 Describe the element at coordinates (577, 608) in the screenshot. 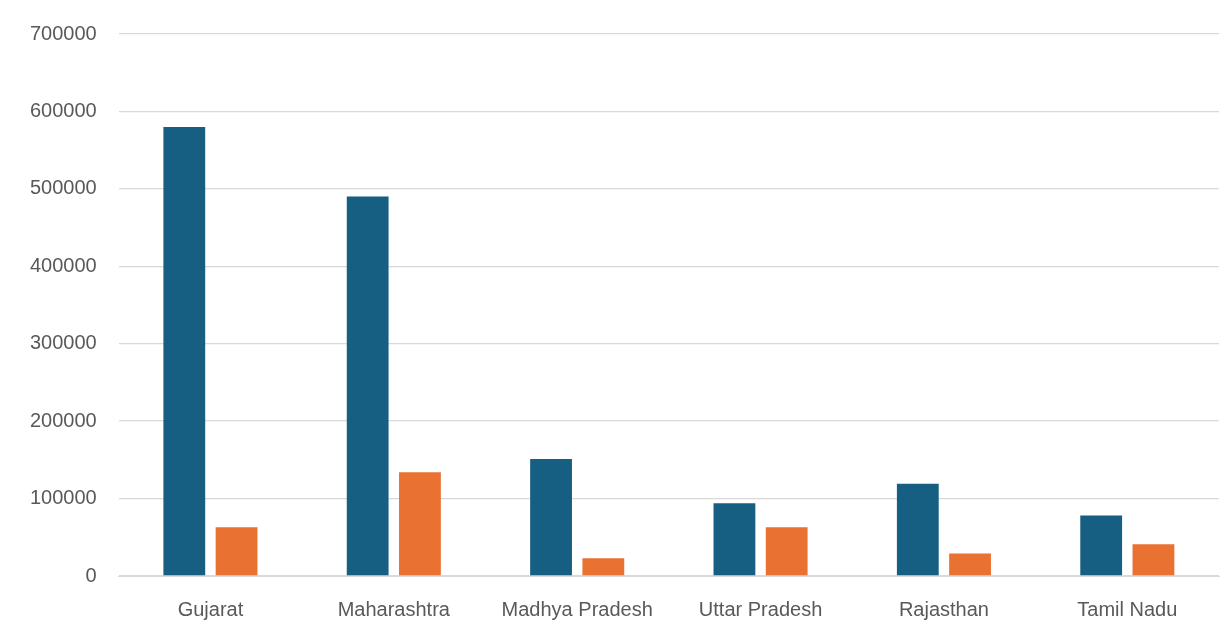

I see `x-tick-label: Madhya Pradesh` at that location.